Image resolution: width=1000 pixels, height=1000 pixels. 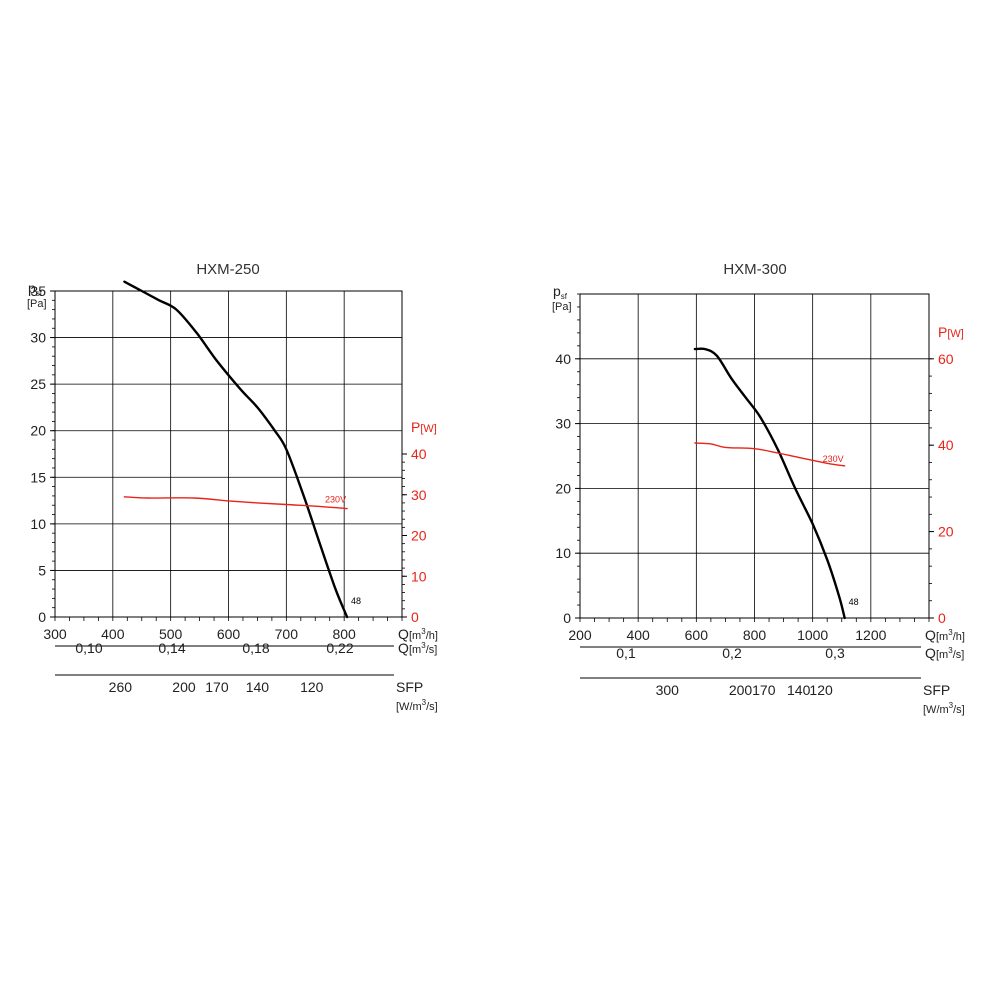 I want to click on y-tick-label: 40, so click(x=563, y=359).